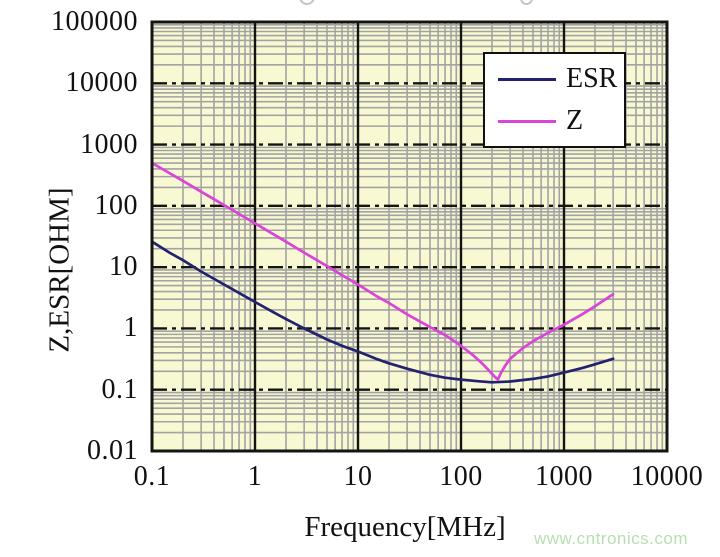  Describe the element at coordinates (527, 79) in the screenshot. I see `esr-line-swatch` at that location.